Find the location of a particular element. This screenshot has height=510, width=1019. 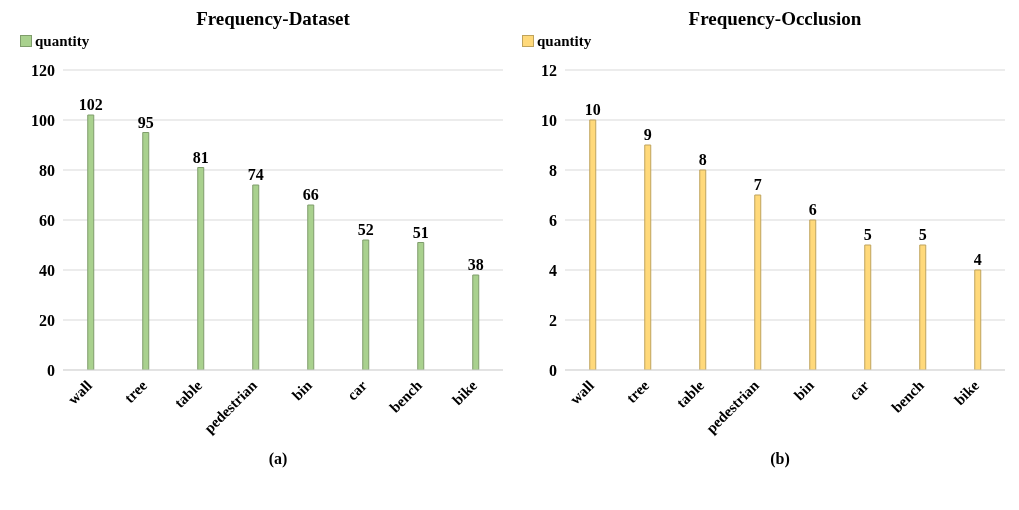

y-tick-label: 60 is located at coordinates (47, 220).